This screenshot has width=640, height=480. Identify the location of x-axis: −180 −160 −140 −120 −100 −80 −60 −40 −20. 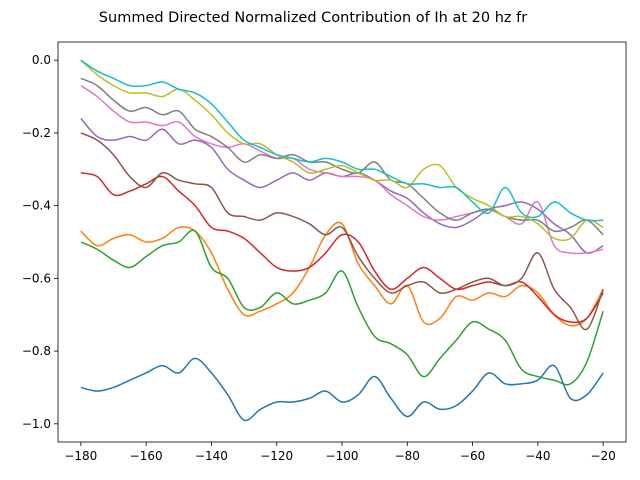
(340, 452).